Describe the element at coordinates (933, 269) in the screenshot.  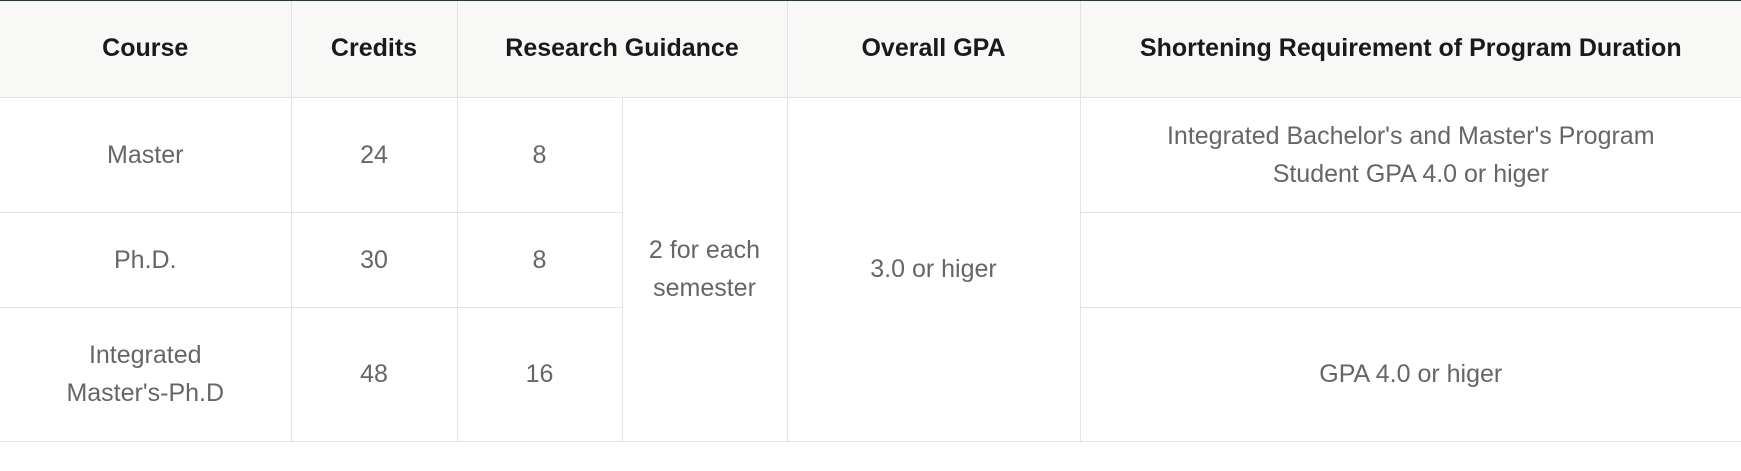
I see `overall-gpa-cell: 3.0 or higer` at that location.